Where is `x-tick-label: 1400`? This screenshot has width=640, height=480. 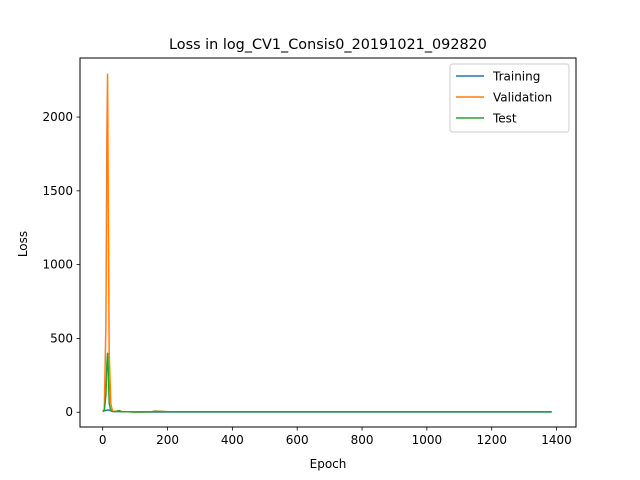
x-tick-label: 1400 is located at coordinates (556, 440).